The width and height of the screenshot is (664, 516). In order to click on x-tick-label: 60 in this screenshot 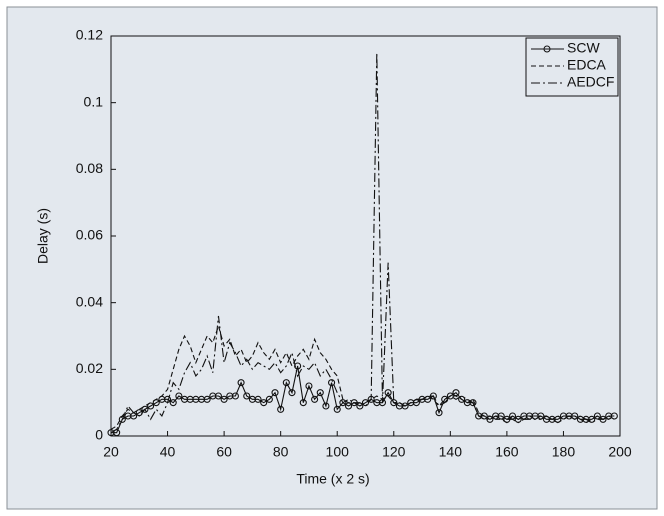, I will do `click(224, 452)`.